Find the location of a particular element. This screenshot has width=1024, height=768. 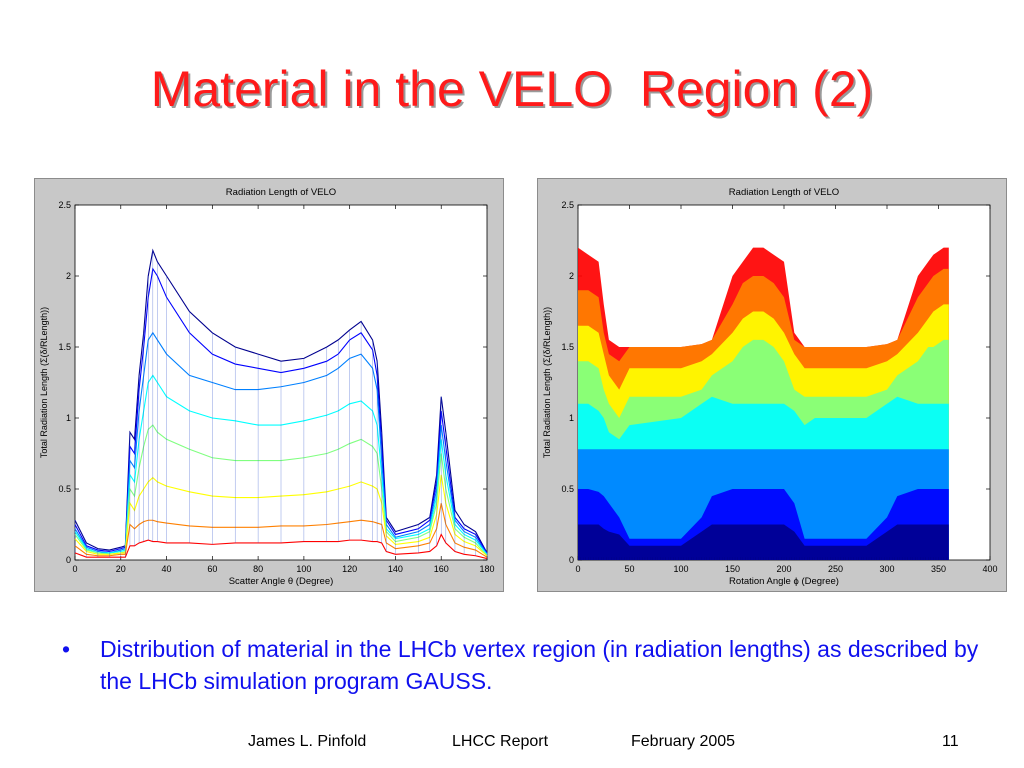

x-axis-label: Rotation Angle ϕ (Degree) is located at coordinates (784, 581).